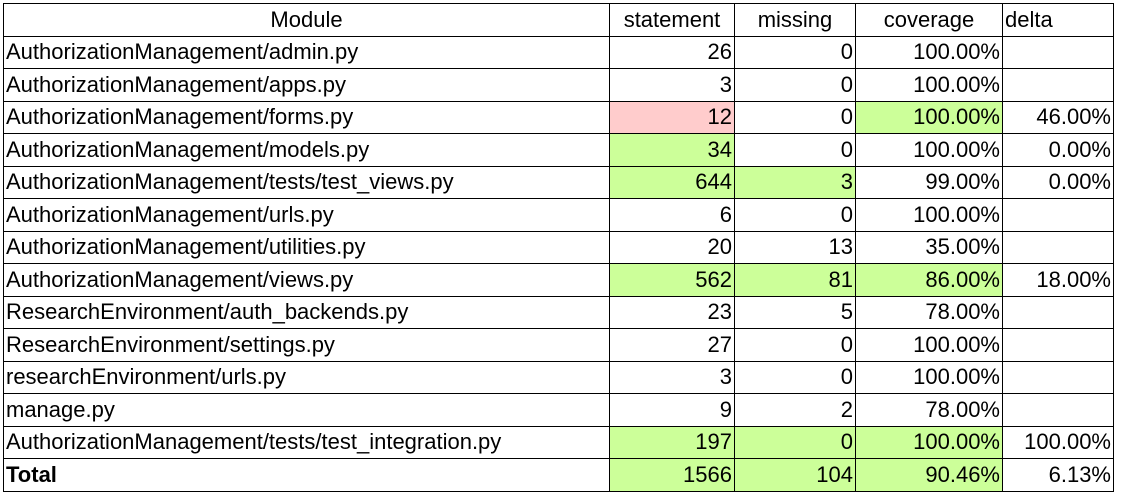 The width and height of the screenshot is (1137, 496). What do you see at coordinates (306, 150) in the screenshot?
I see `cell-module: AuthorizationManagement/models.py` at bounding box center [306, 150].